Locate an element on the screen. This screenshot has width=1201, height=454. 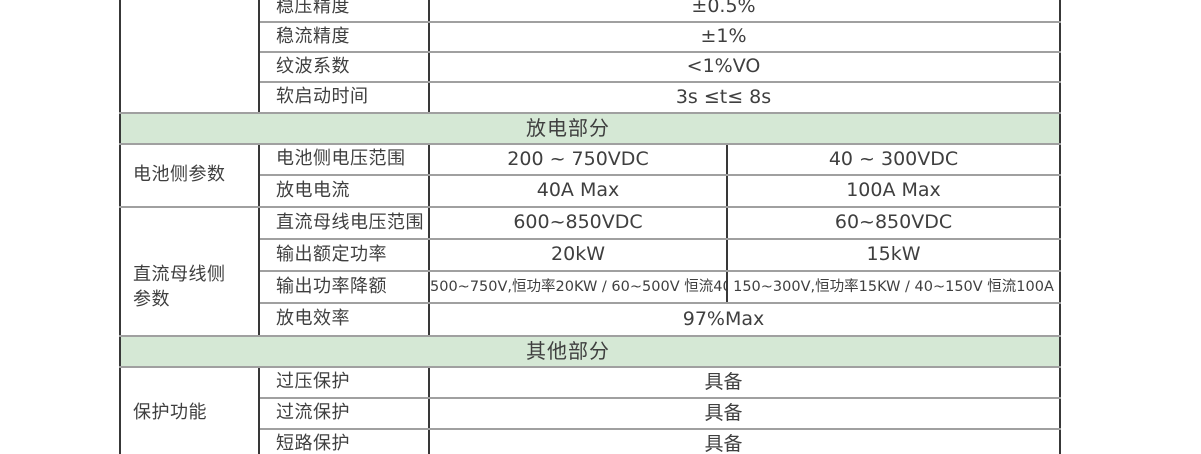
table-row: 放电电流 40A Max 100A Max is located at coordinates (591, 191).